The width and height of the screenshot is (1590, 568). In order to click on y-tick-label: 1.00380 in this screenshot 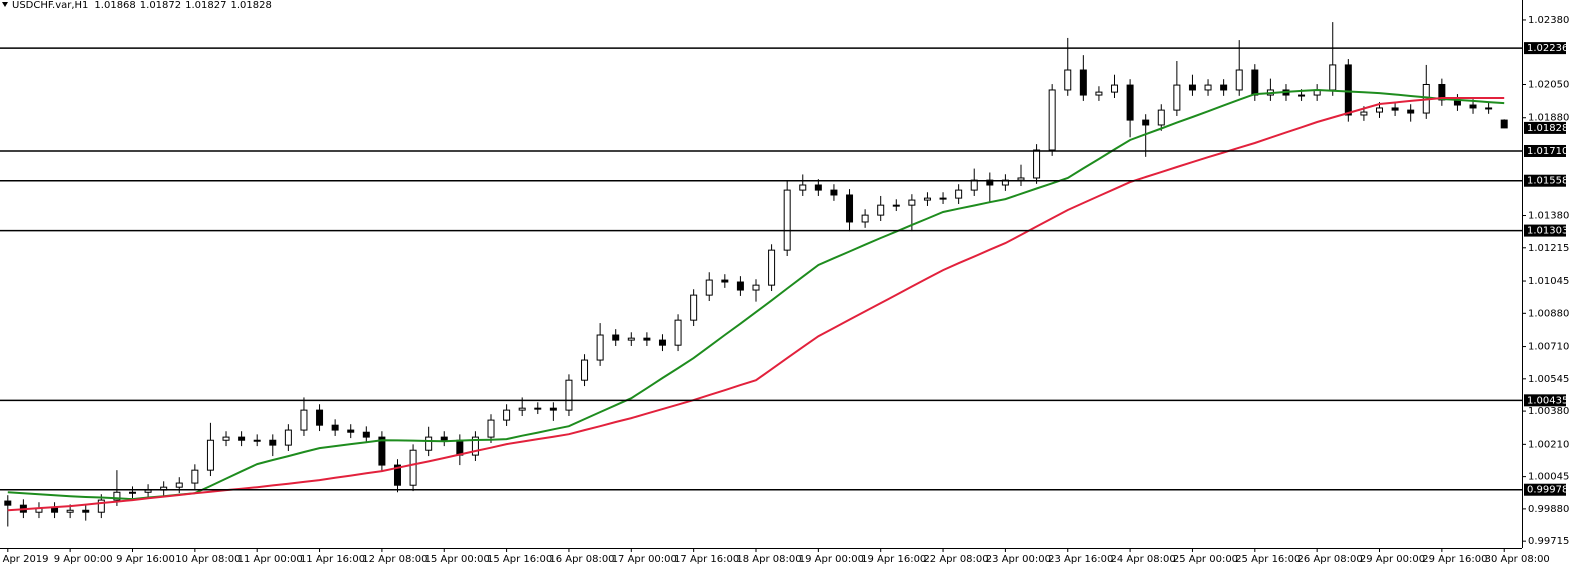, I will do `click(1548, 411)`.